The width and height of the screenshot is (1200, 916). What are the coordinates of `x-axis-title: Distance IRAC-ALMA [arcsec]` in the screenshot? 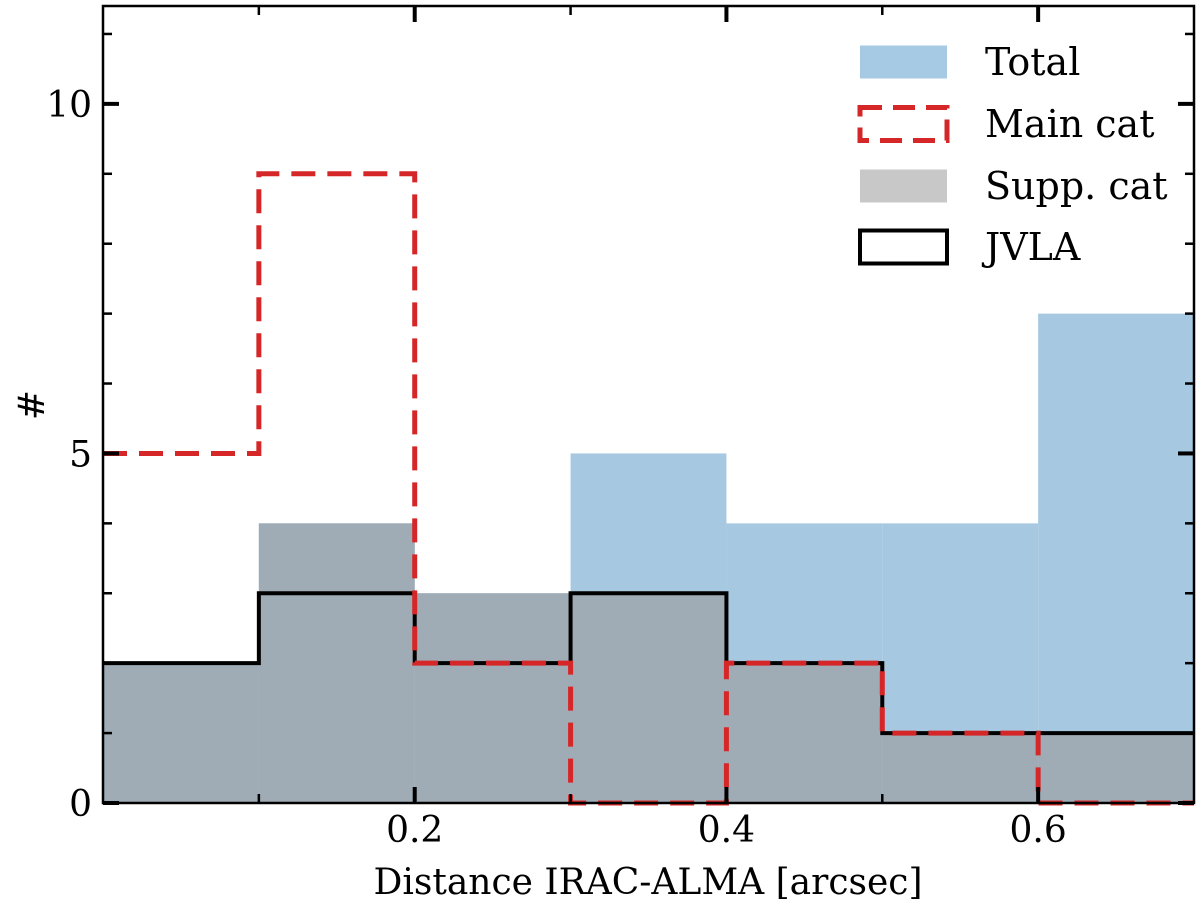 It's located at (648, 882).